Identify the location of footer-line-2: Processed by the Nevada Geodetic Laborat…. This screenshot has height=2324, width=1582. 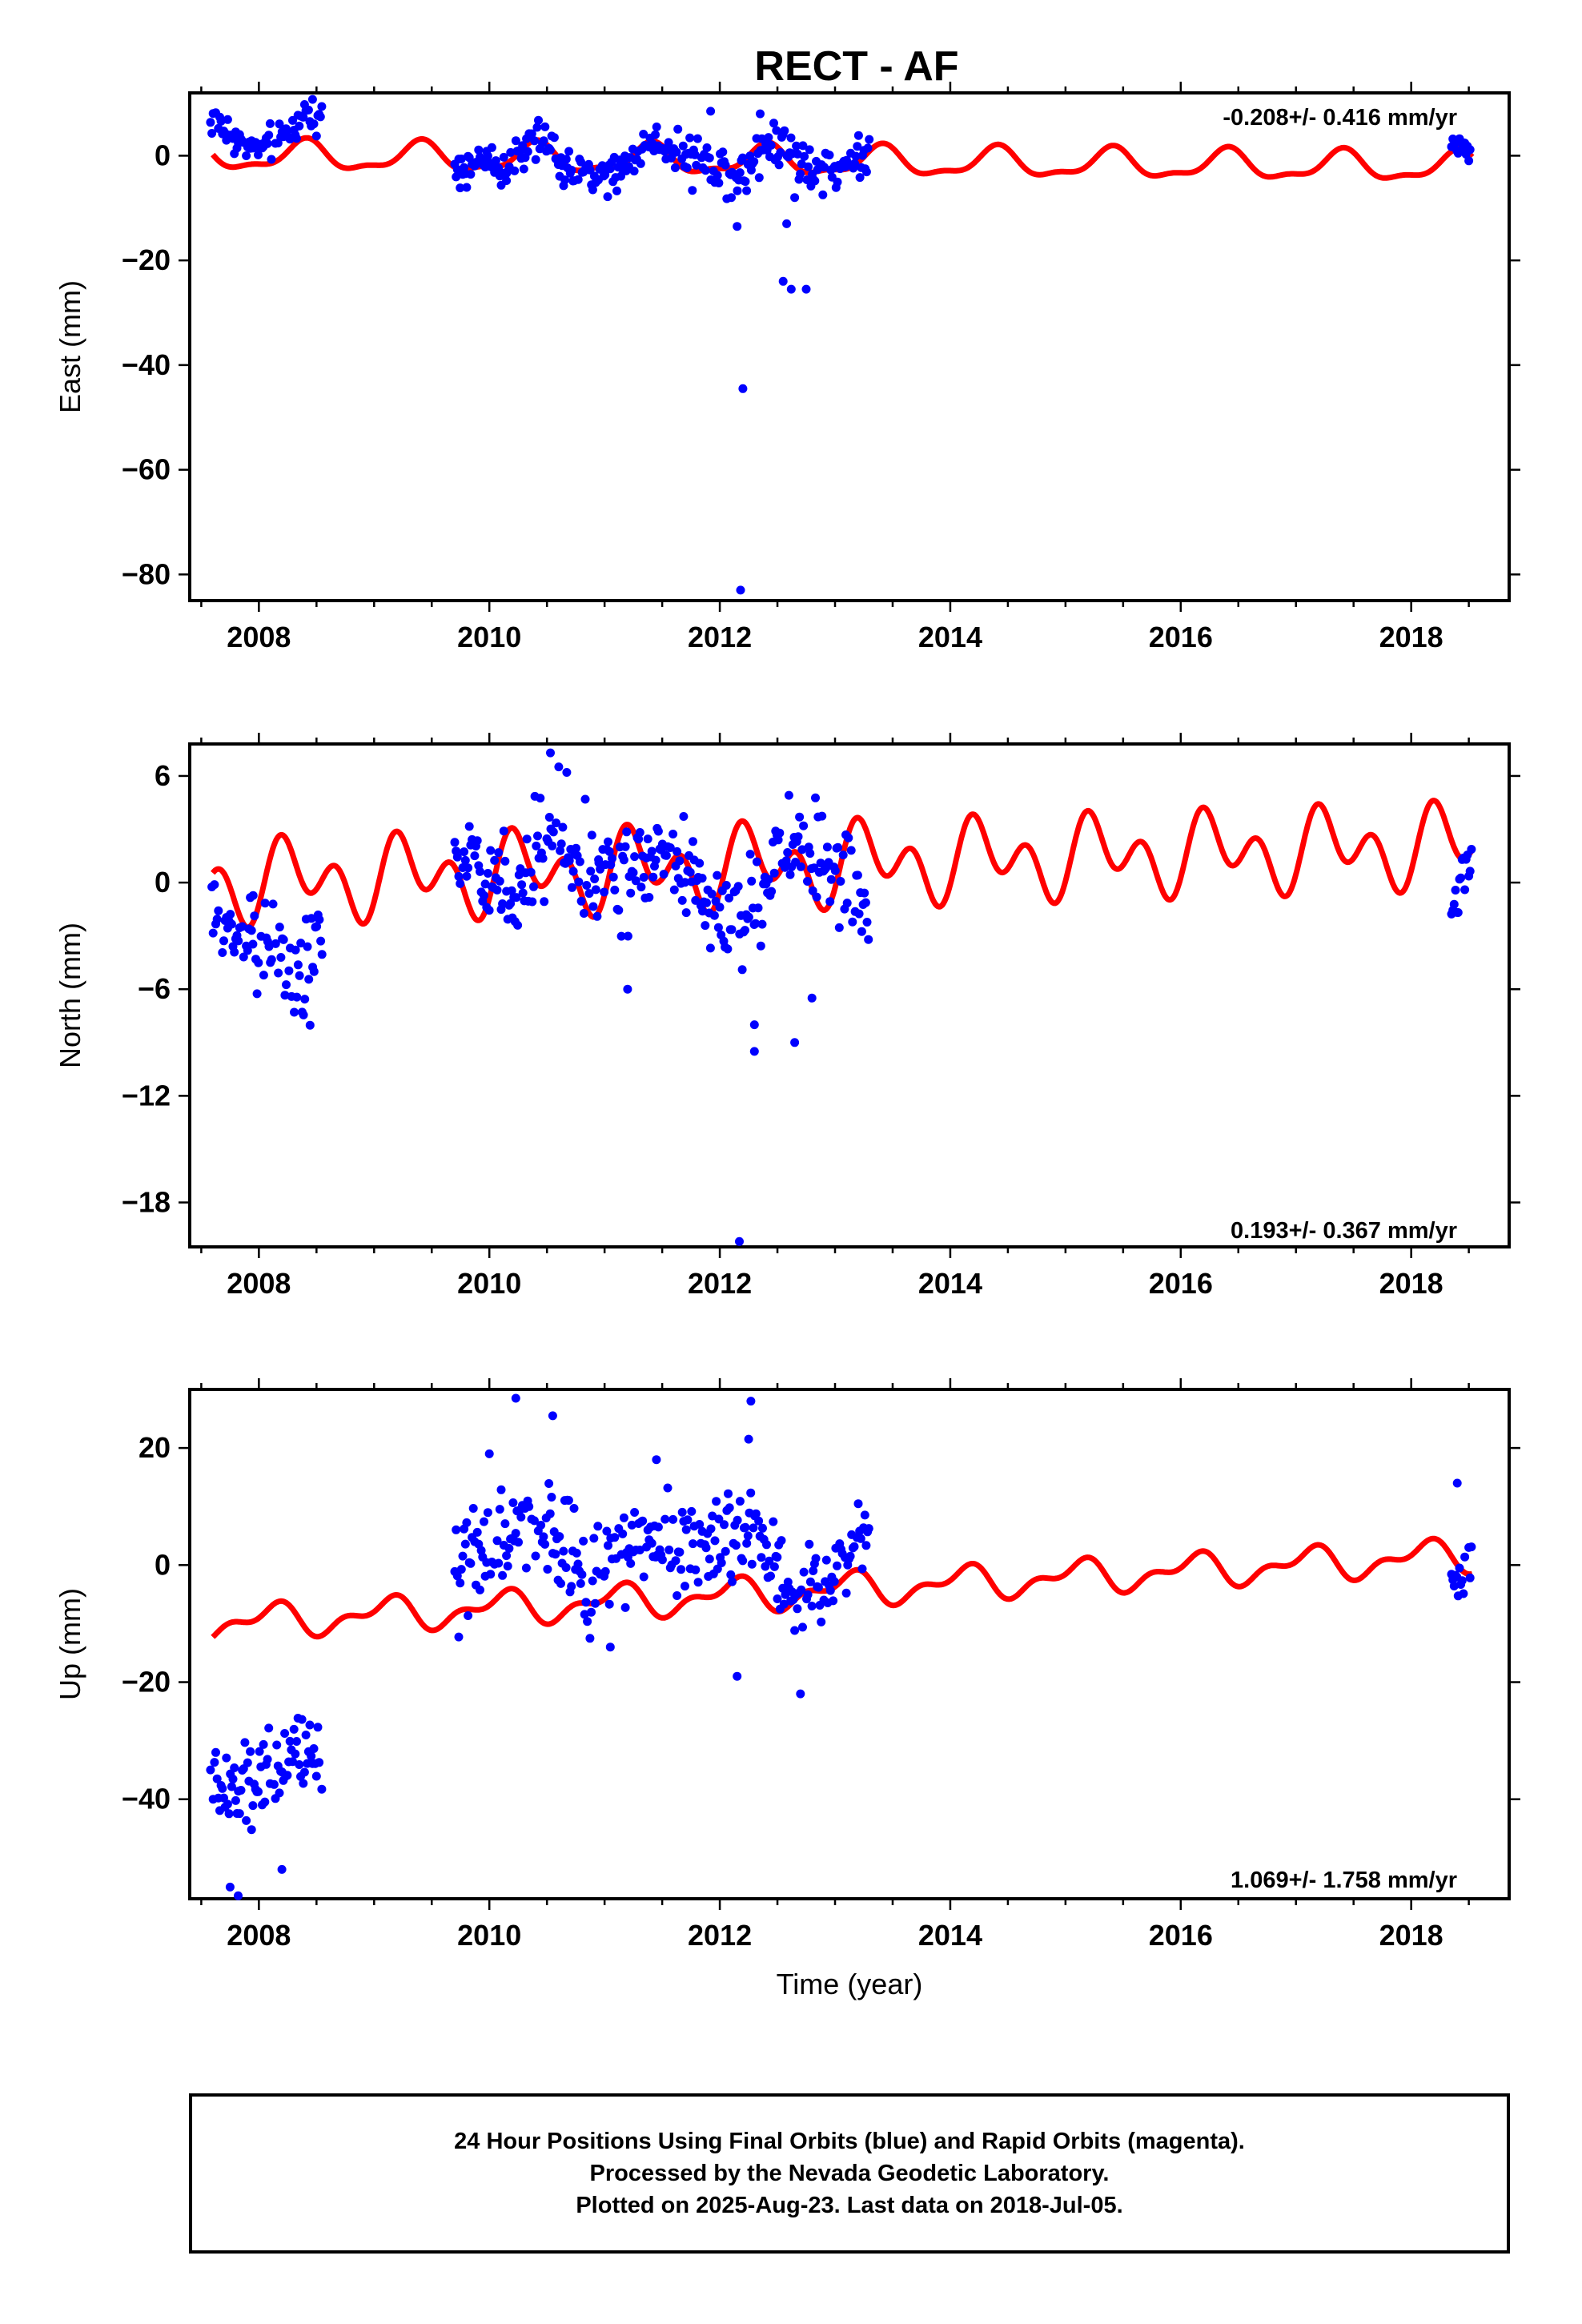
(849, 2173).